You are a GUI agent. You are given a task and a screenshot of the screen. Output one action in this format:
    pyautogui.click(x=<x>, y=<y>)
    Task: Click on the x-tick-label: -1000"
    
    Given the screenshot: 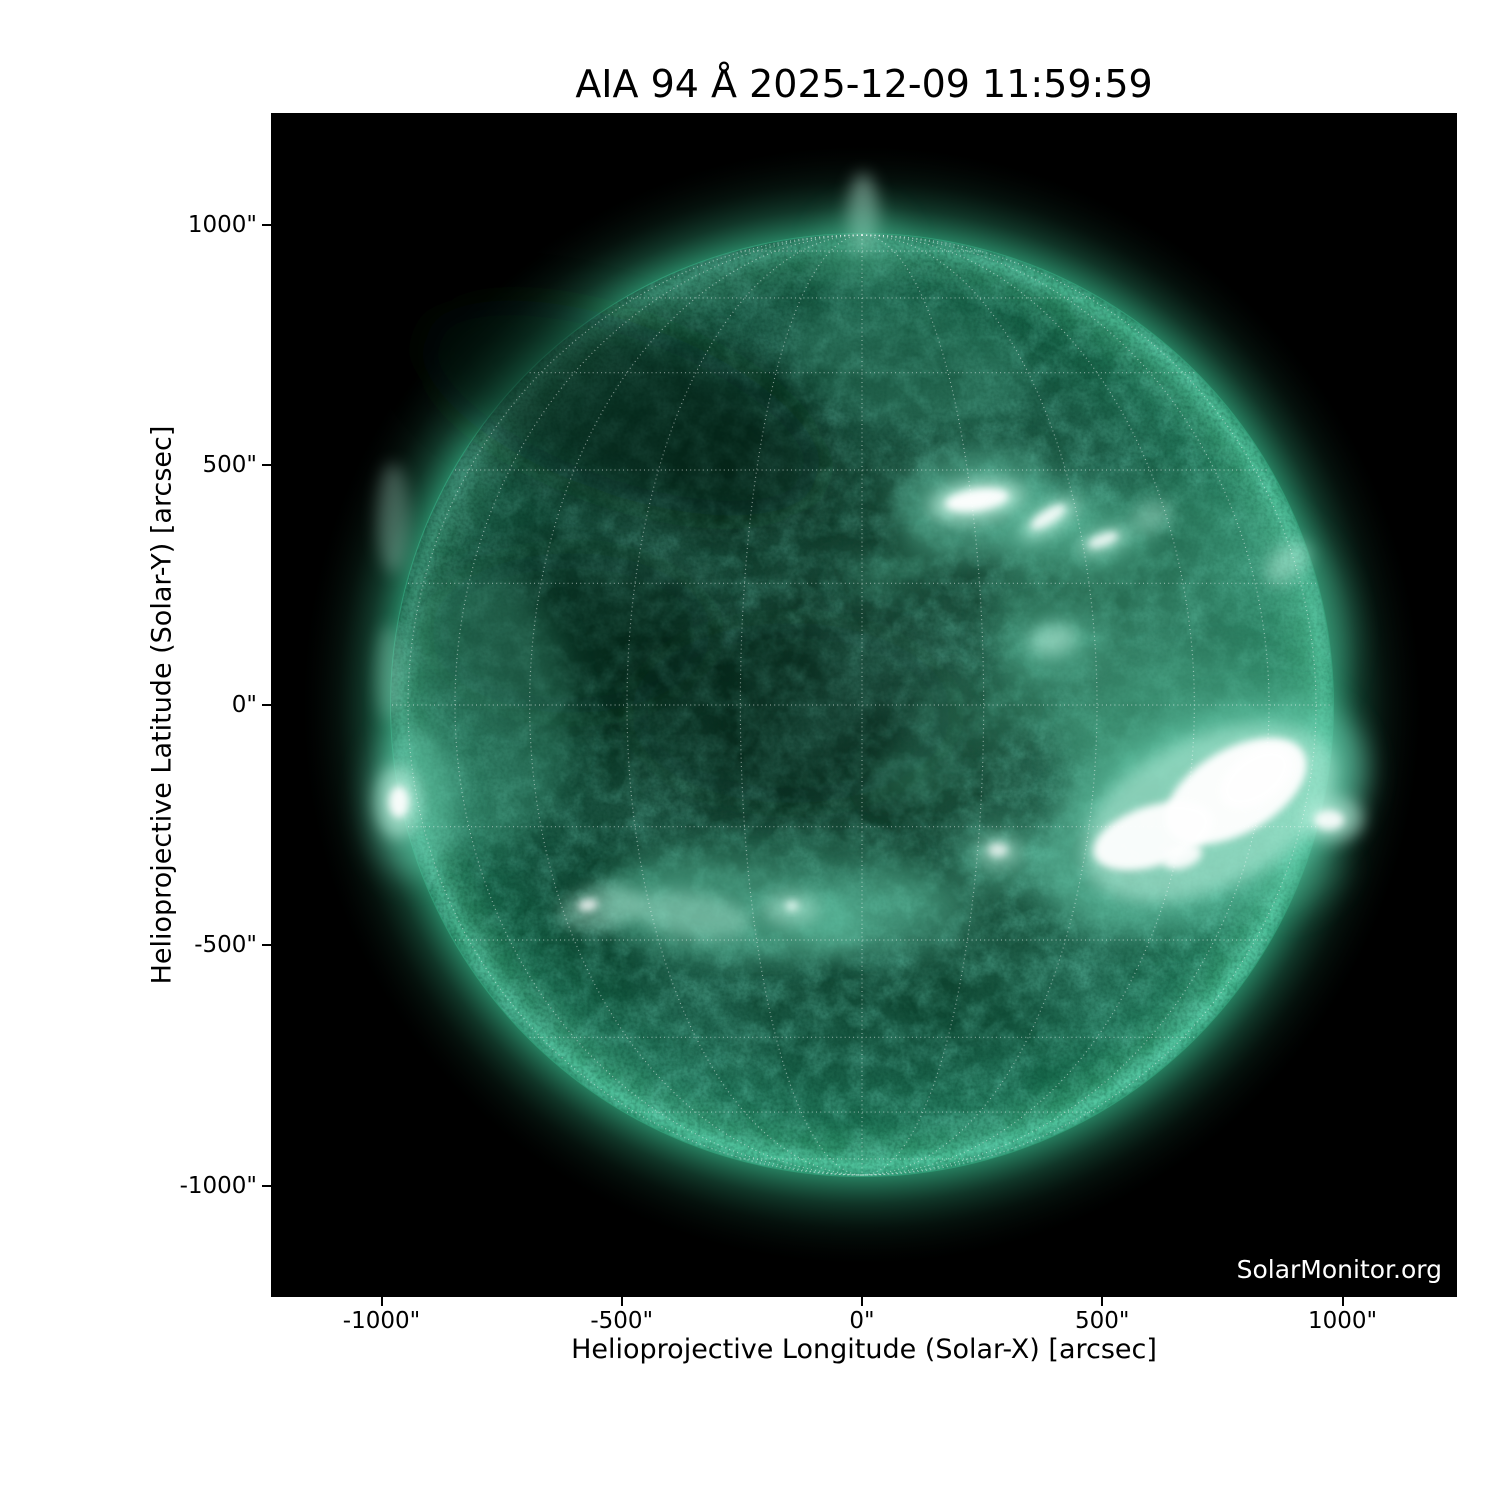 What is the action you would take?
    pyautogui.click(x=381, y=1321)
    